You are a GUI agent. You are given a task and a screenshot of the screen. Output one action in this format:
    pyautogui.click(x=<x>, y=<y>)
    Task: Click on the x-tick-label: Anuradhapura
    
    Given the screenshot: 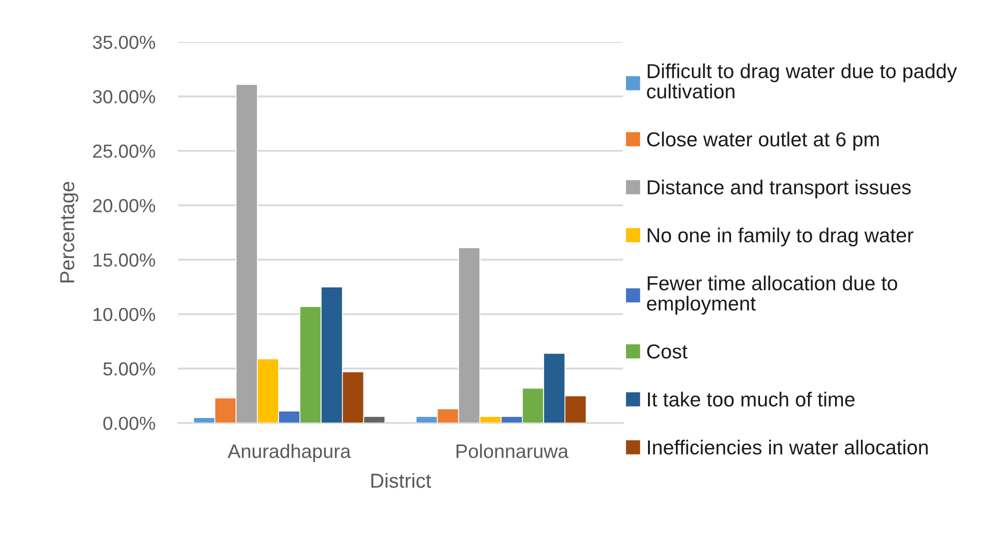 What is the action you would take?
    pyautogui.click(x=289, y=453)
    